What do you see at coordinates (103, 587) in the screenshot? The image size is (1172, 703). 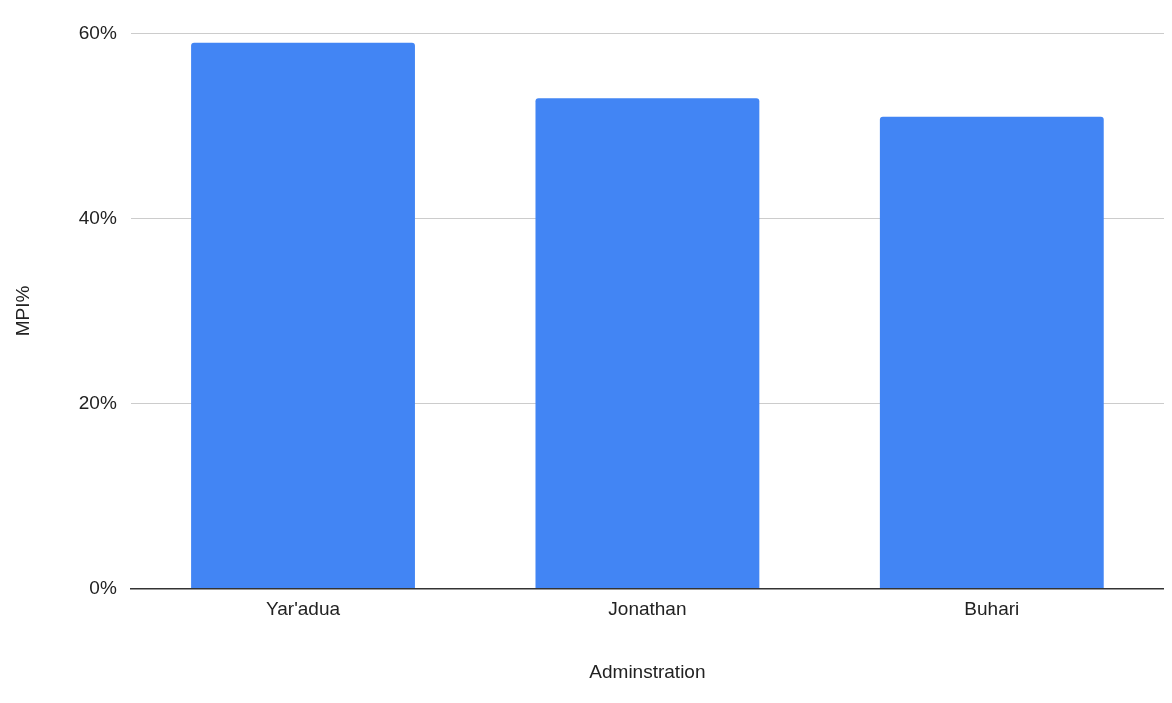 I see `y-tick-label: 0%` at bounding box center [103, 587].